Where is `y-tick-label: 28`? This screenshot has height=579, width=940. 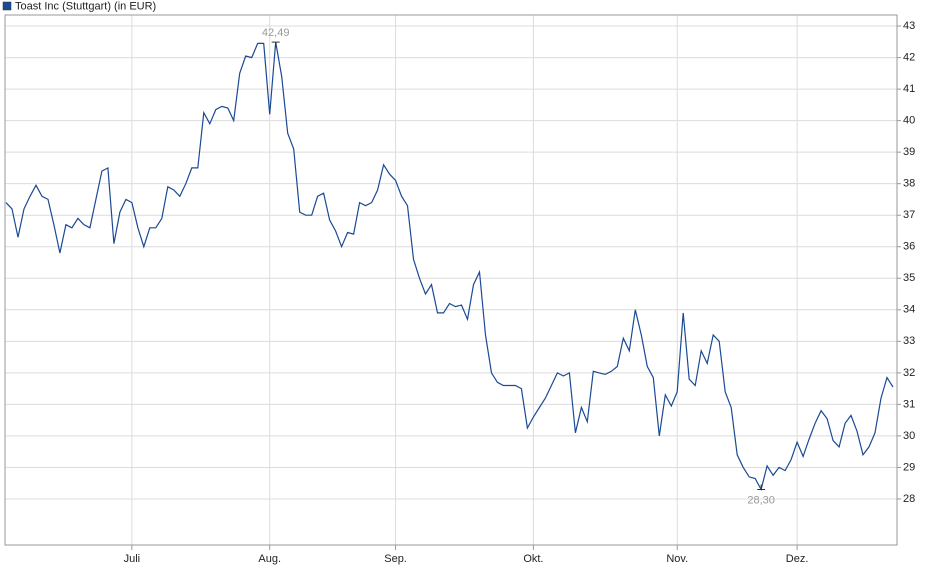 y-tick-label: 28 is located at coordinates (909, 499).